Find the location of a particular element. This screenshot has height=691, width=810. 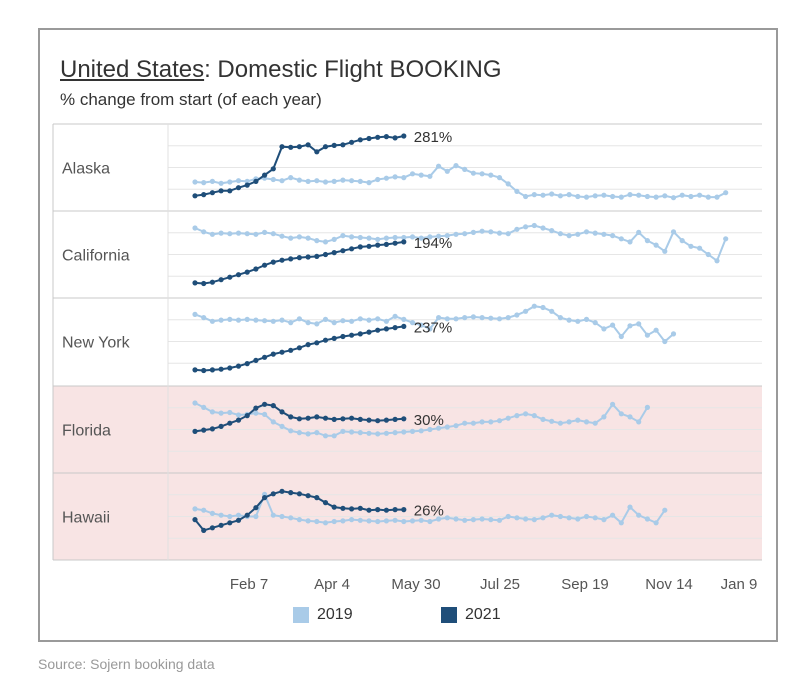

x-tick-label: Jul 25 is located at coordinates (500, 584).